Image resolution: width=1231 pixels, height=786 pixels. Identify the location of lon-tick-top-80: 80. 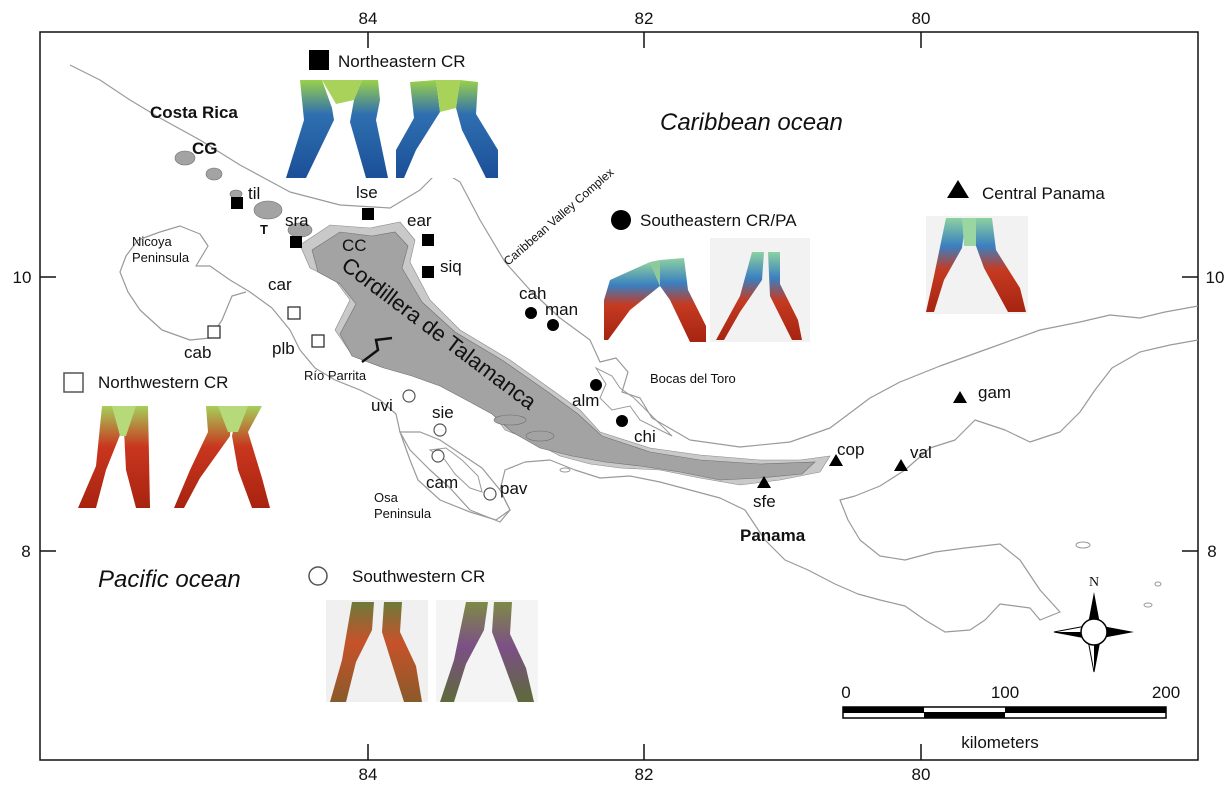
(921, 18).